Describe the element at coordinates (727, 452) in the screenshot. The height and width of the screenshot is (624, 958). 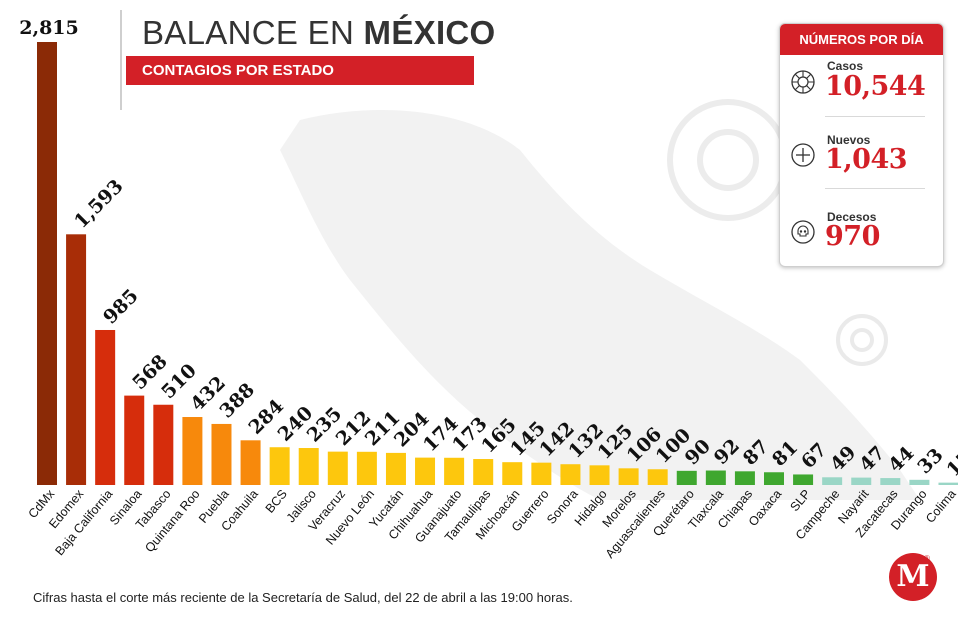
I see `value-label-24: 92` at that location.